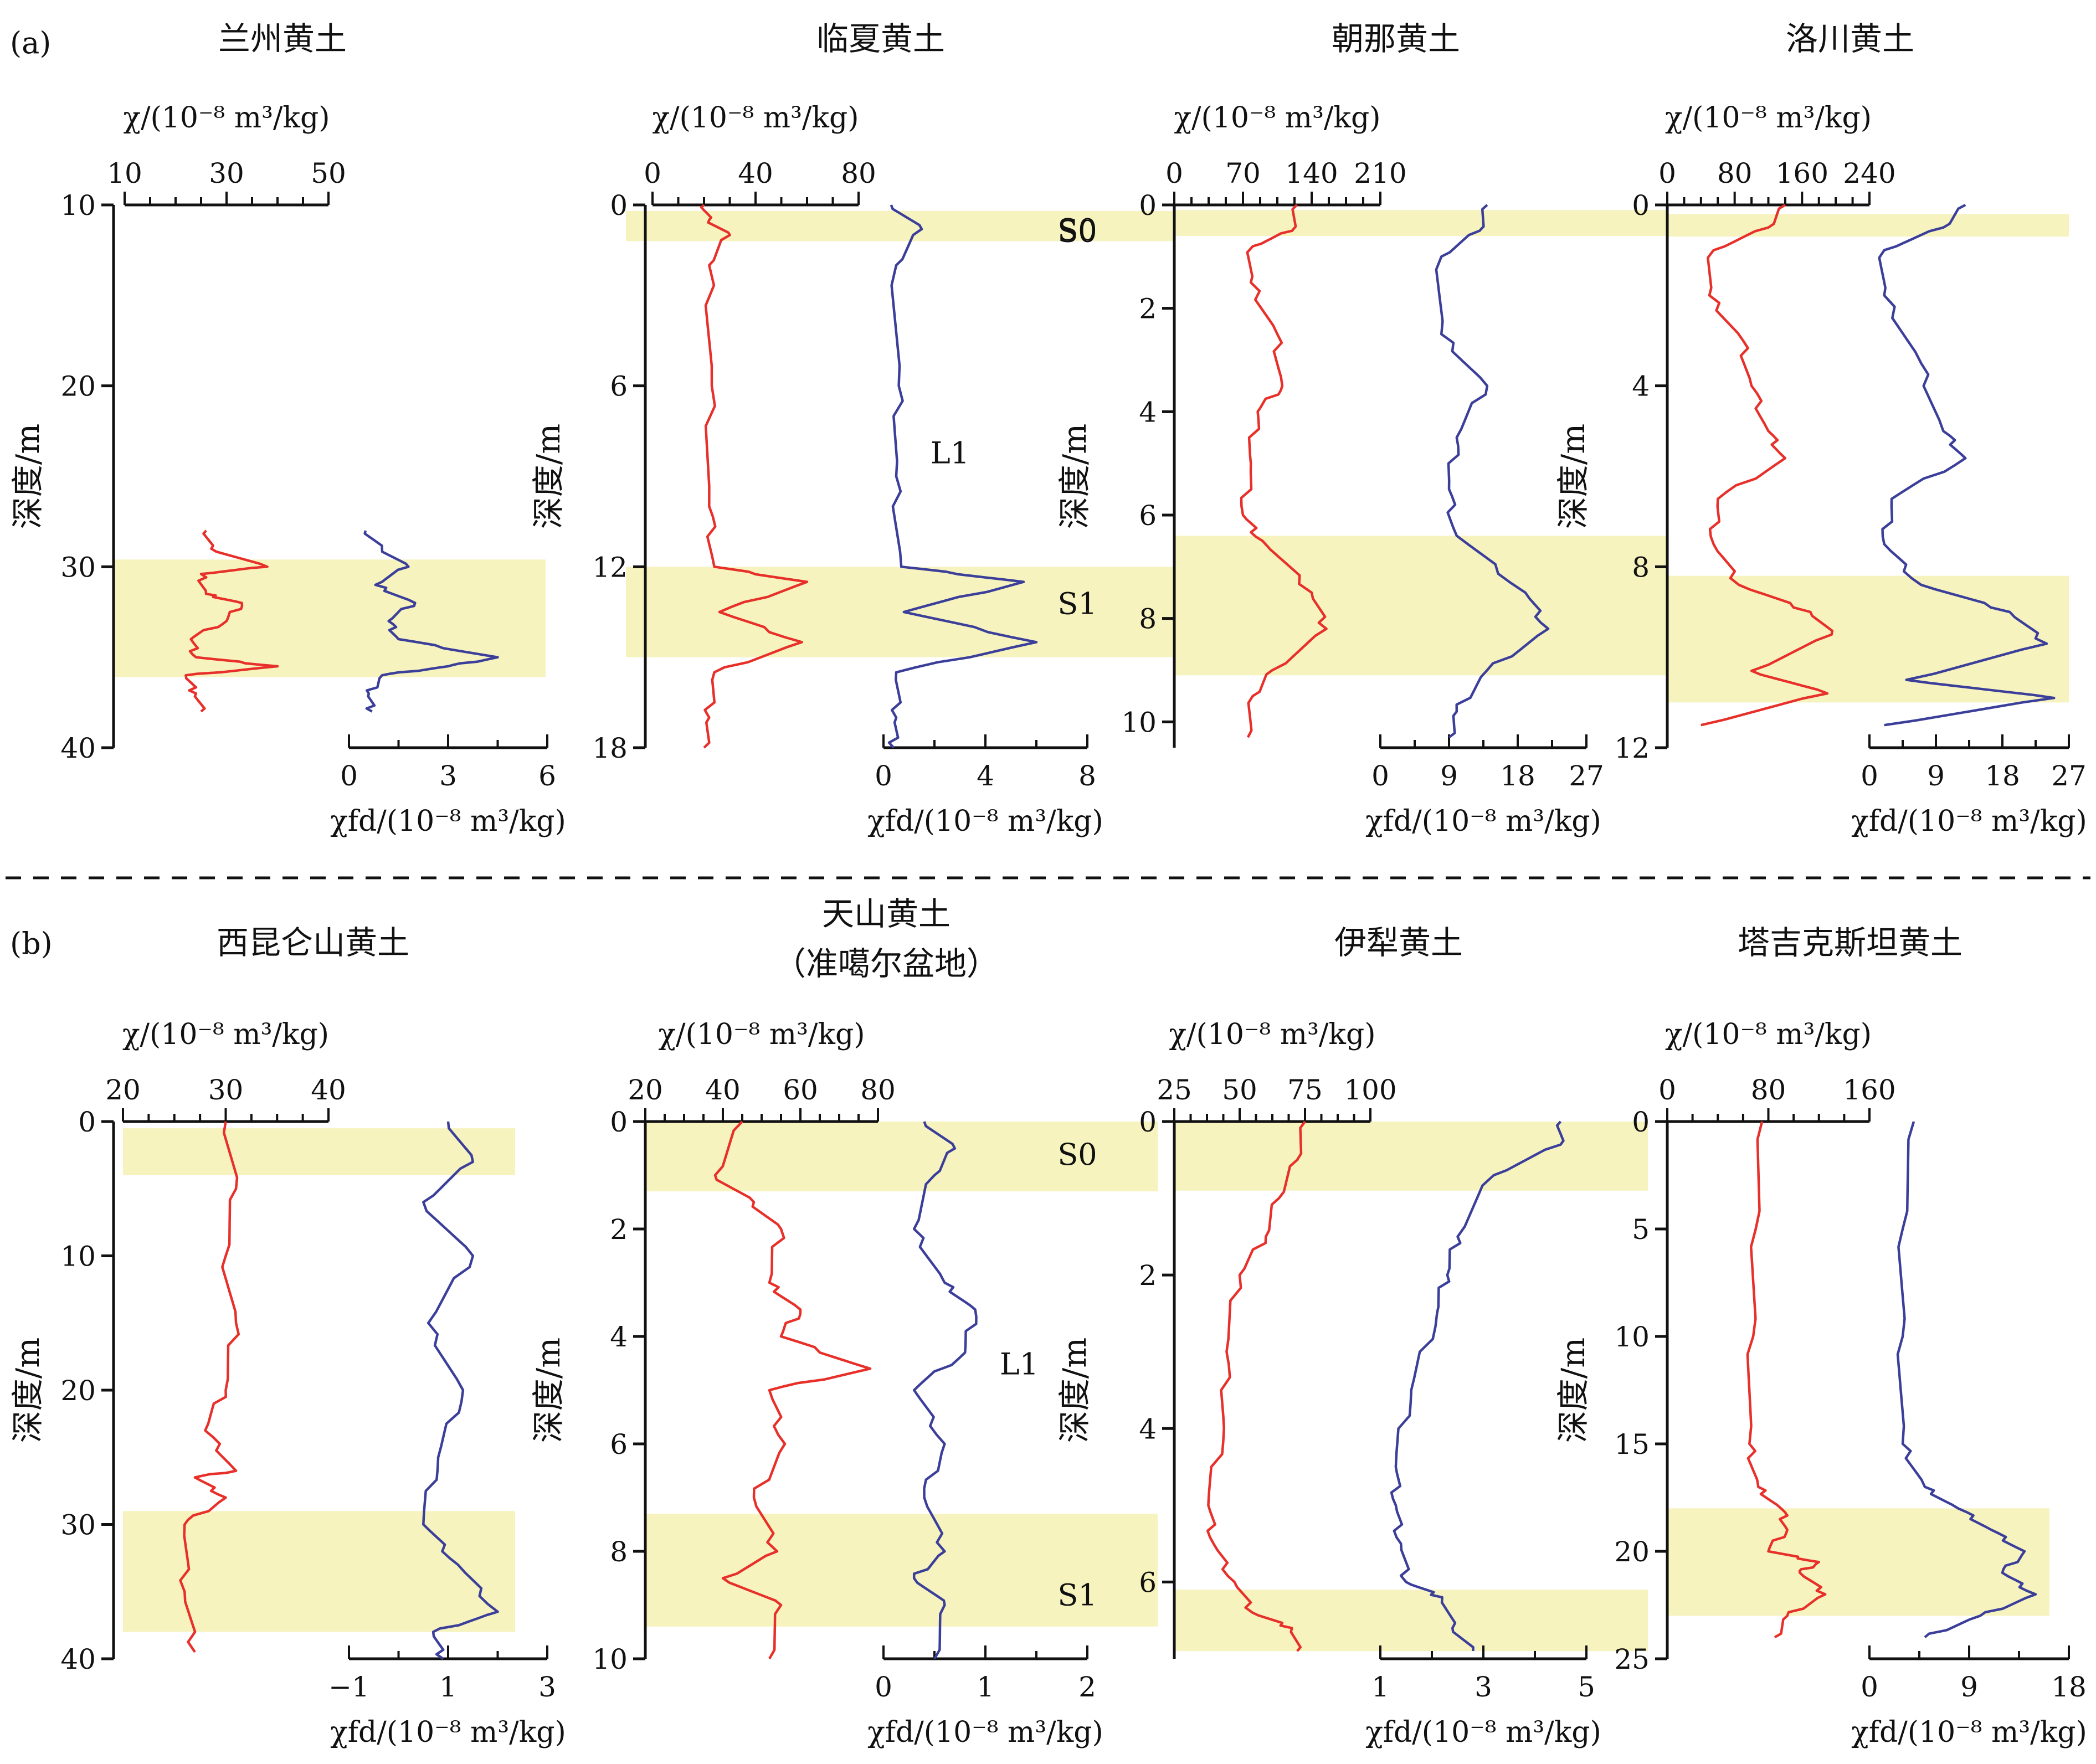  What do you see at coordinates (1077, 604) in the screenshot?
I see `layer-label-s1: S1` at bounding box center [1077, 604].